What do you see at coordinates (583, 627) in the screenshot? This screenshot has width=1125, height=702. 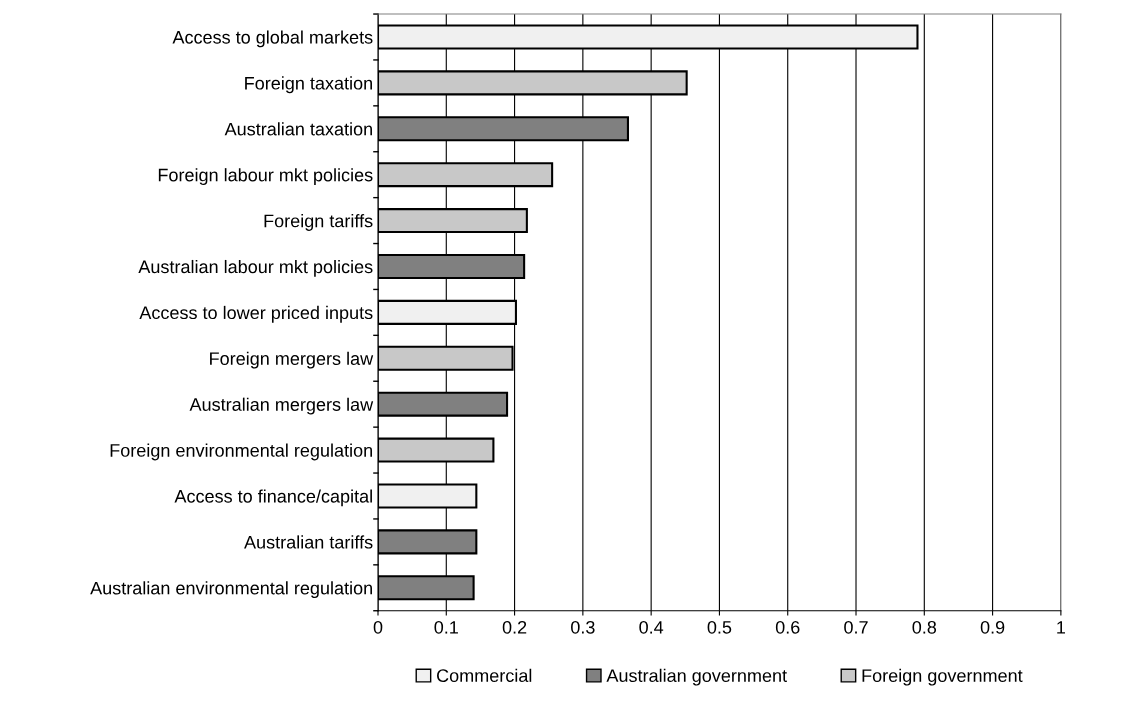 I see `x-tick-label: 0.3` at bounding box center [583, 627].